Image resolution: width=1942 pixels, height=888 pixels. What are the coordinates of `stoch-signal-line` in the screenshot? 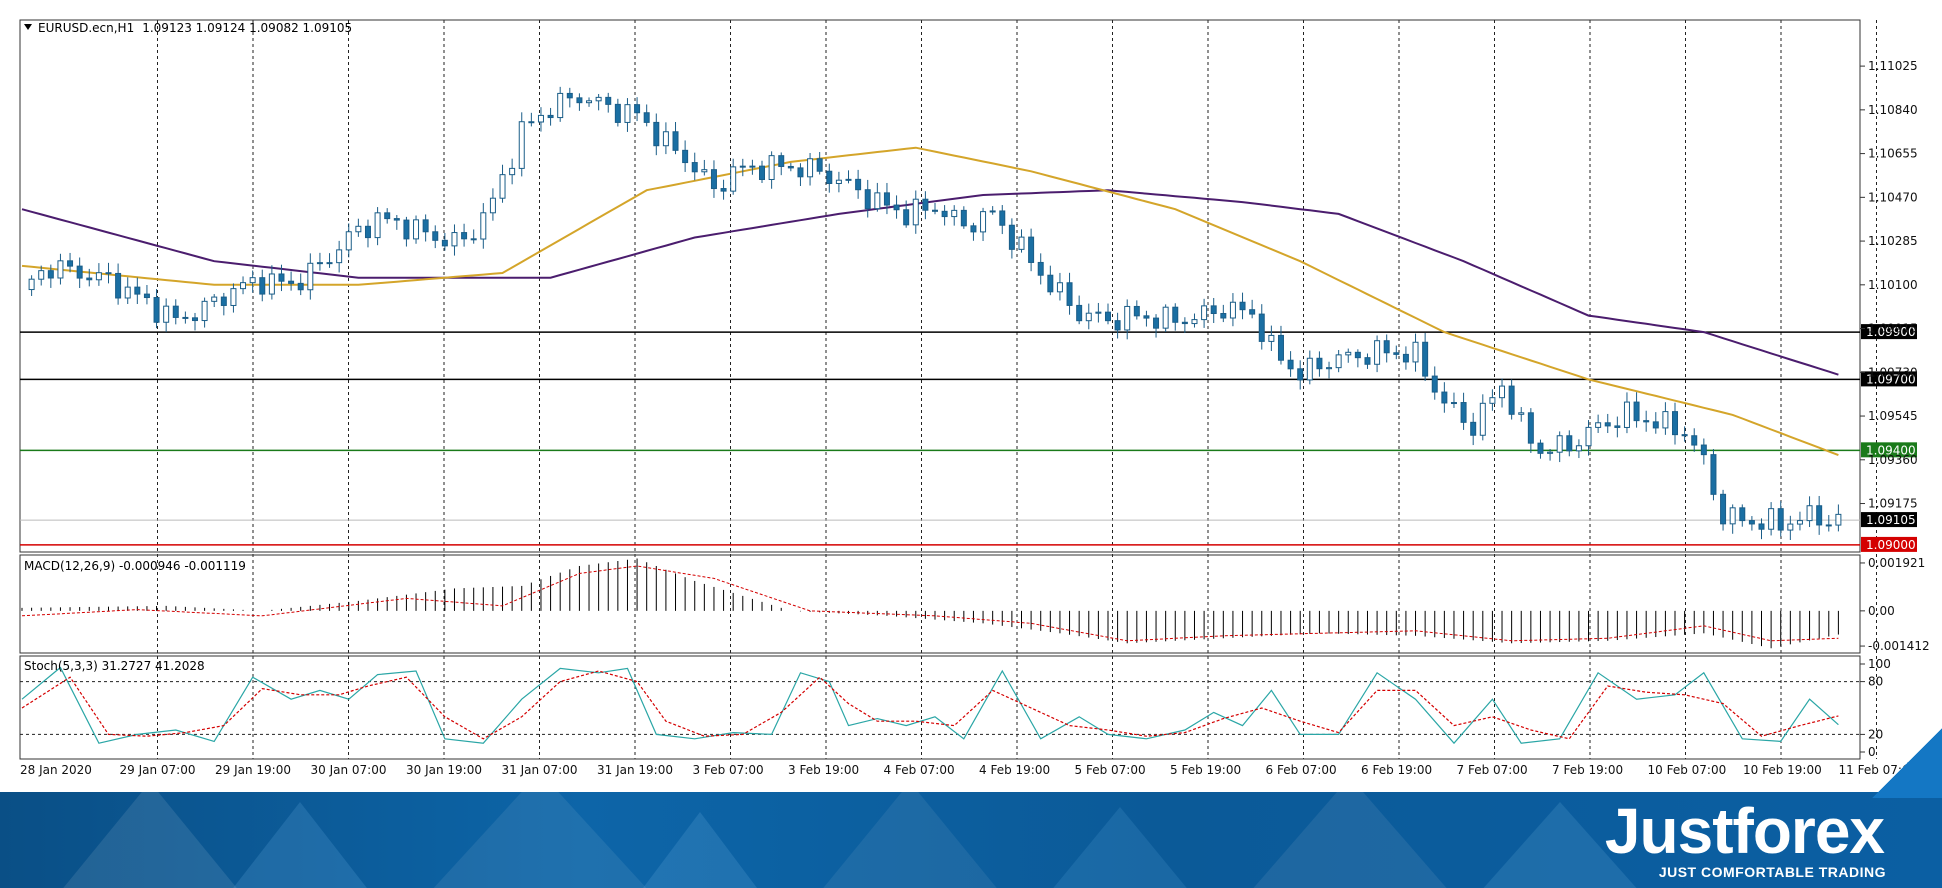 It's located at (930, 705).